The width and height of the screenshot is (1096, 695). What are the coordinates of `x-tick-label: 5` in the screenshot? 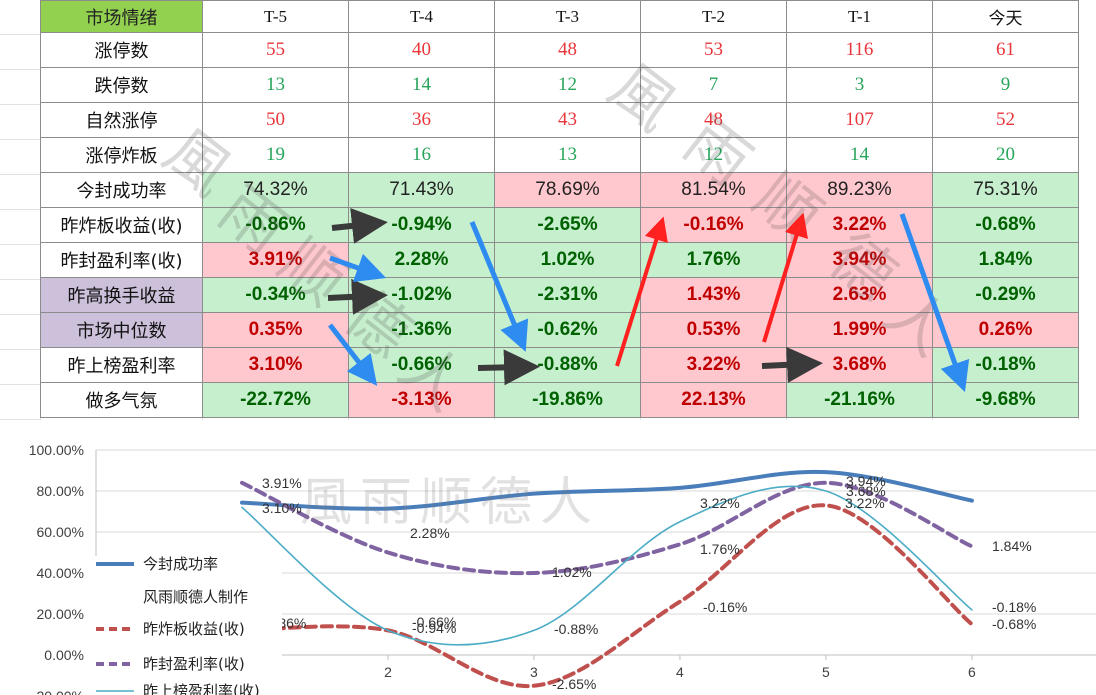 It's located at (826, 672).